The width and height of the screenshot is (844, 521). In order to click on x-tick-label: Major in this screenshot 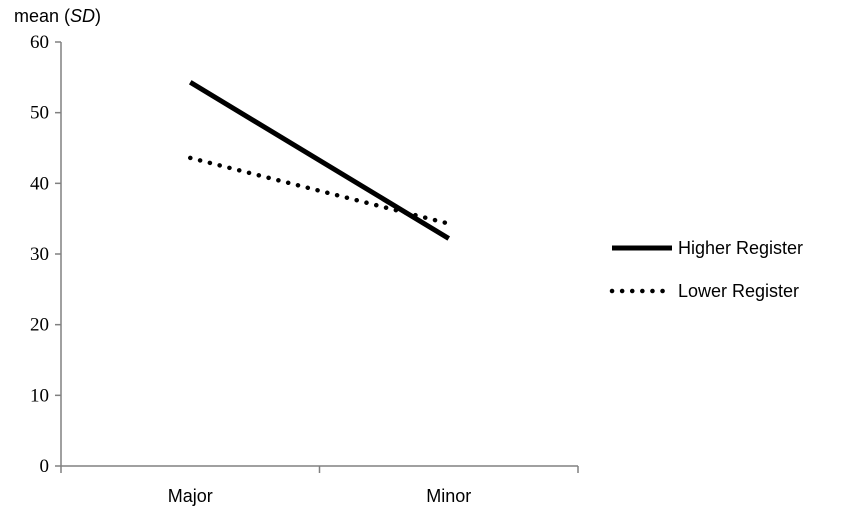, I will do `click(190, 496)`.